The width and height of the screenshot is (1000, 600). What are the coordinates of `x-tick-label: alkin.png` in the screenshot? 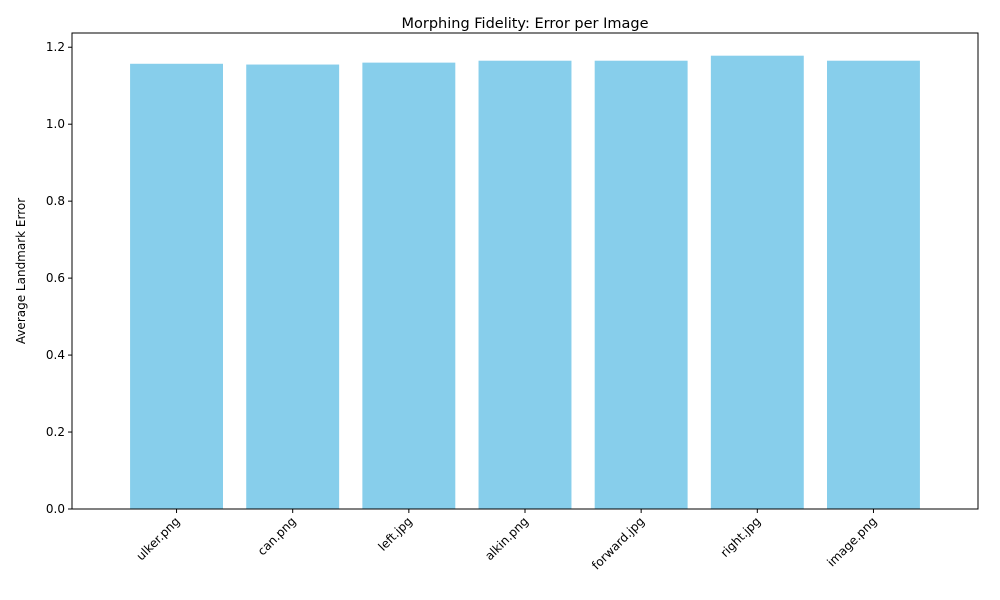 It's located at (506, 538).